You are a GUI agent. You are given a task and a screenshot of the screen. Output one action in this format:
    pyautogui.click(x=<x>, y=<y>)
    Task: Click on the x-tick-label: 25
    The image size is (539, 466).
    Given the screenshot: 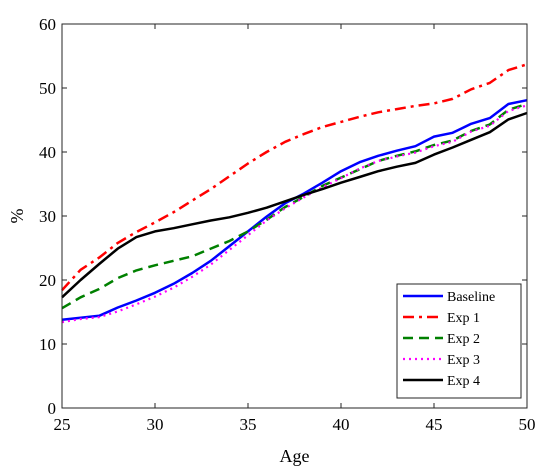 What is the action you would take?
    pyautogui.click(x=62, y=424)
    